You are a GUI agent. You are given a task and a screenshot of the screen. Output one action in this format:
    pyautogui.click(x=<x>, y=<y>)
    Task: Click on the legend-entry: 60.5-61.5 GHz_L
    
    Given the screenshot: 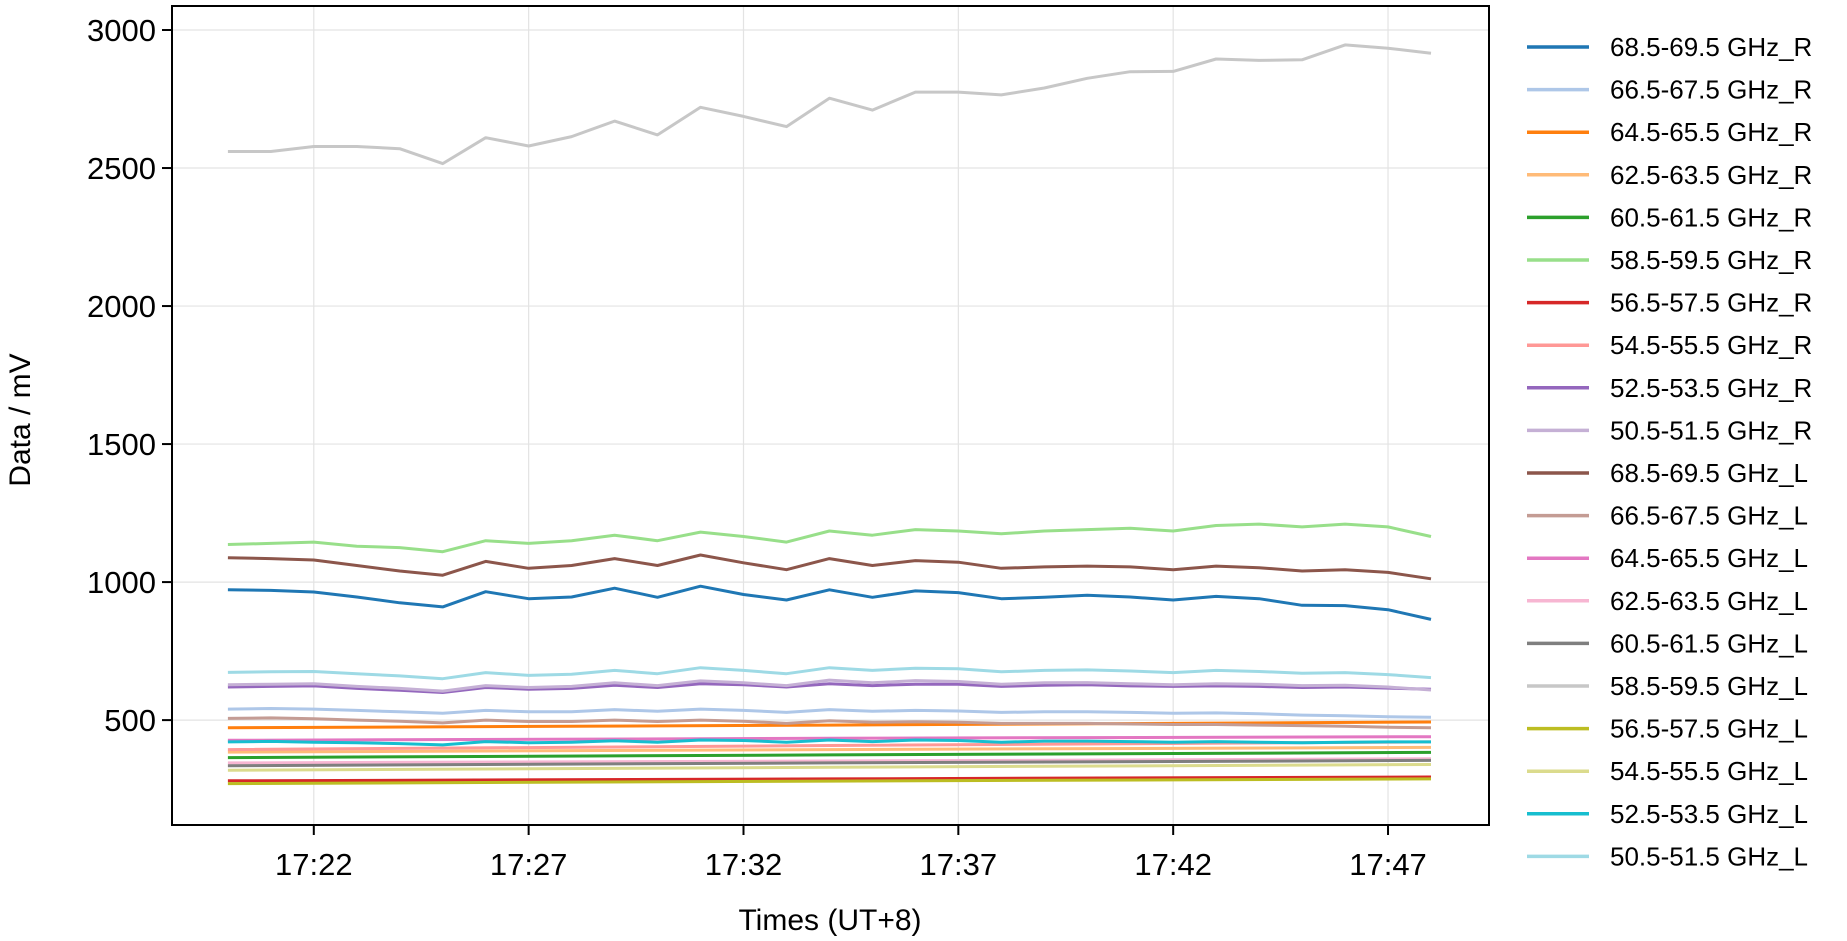 What is the action you would take?
    pyautogui.click(x=1667, y=643)
    